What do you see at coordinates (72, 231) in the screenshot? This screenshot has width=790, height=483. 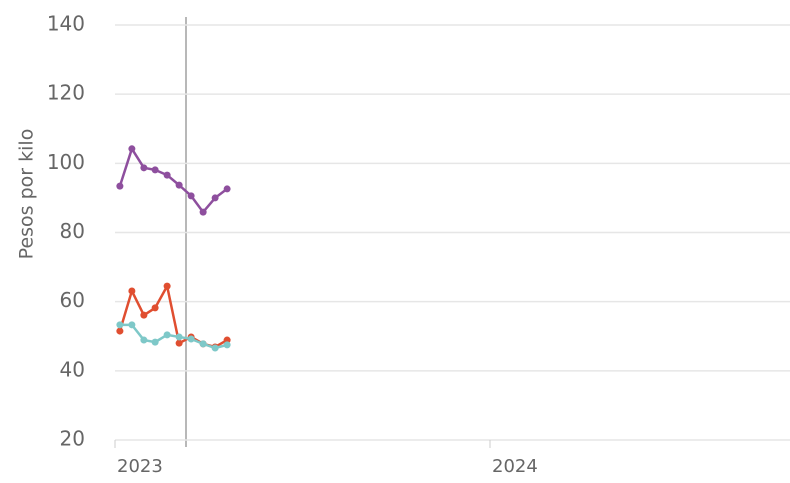 I see `y-tick-label: 80` at bounding box center [72, 231].